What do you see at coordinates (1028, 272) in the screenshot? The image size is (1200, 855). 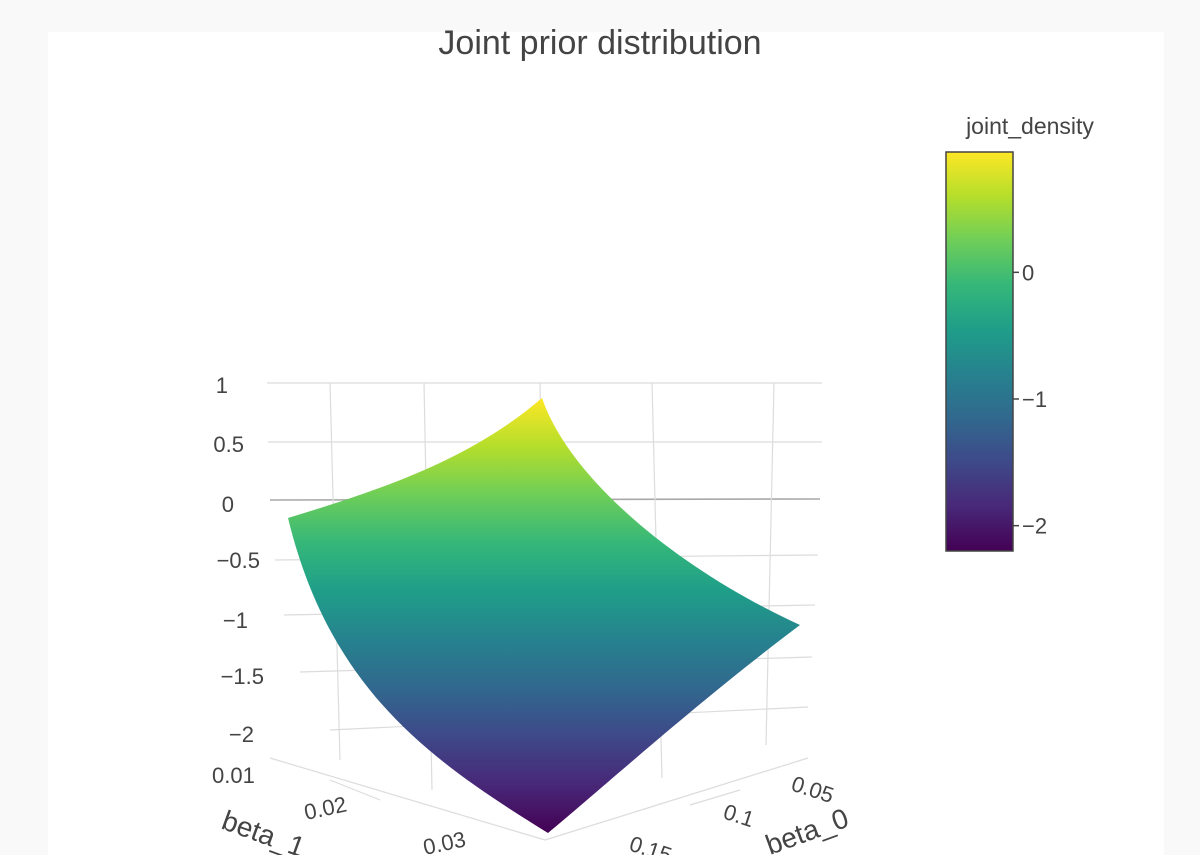 I see `colorbar-tick-label: 0` at bounding box center [1028, 272].